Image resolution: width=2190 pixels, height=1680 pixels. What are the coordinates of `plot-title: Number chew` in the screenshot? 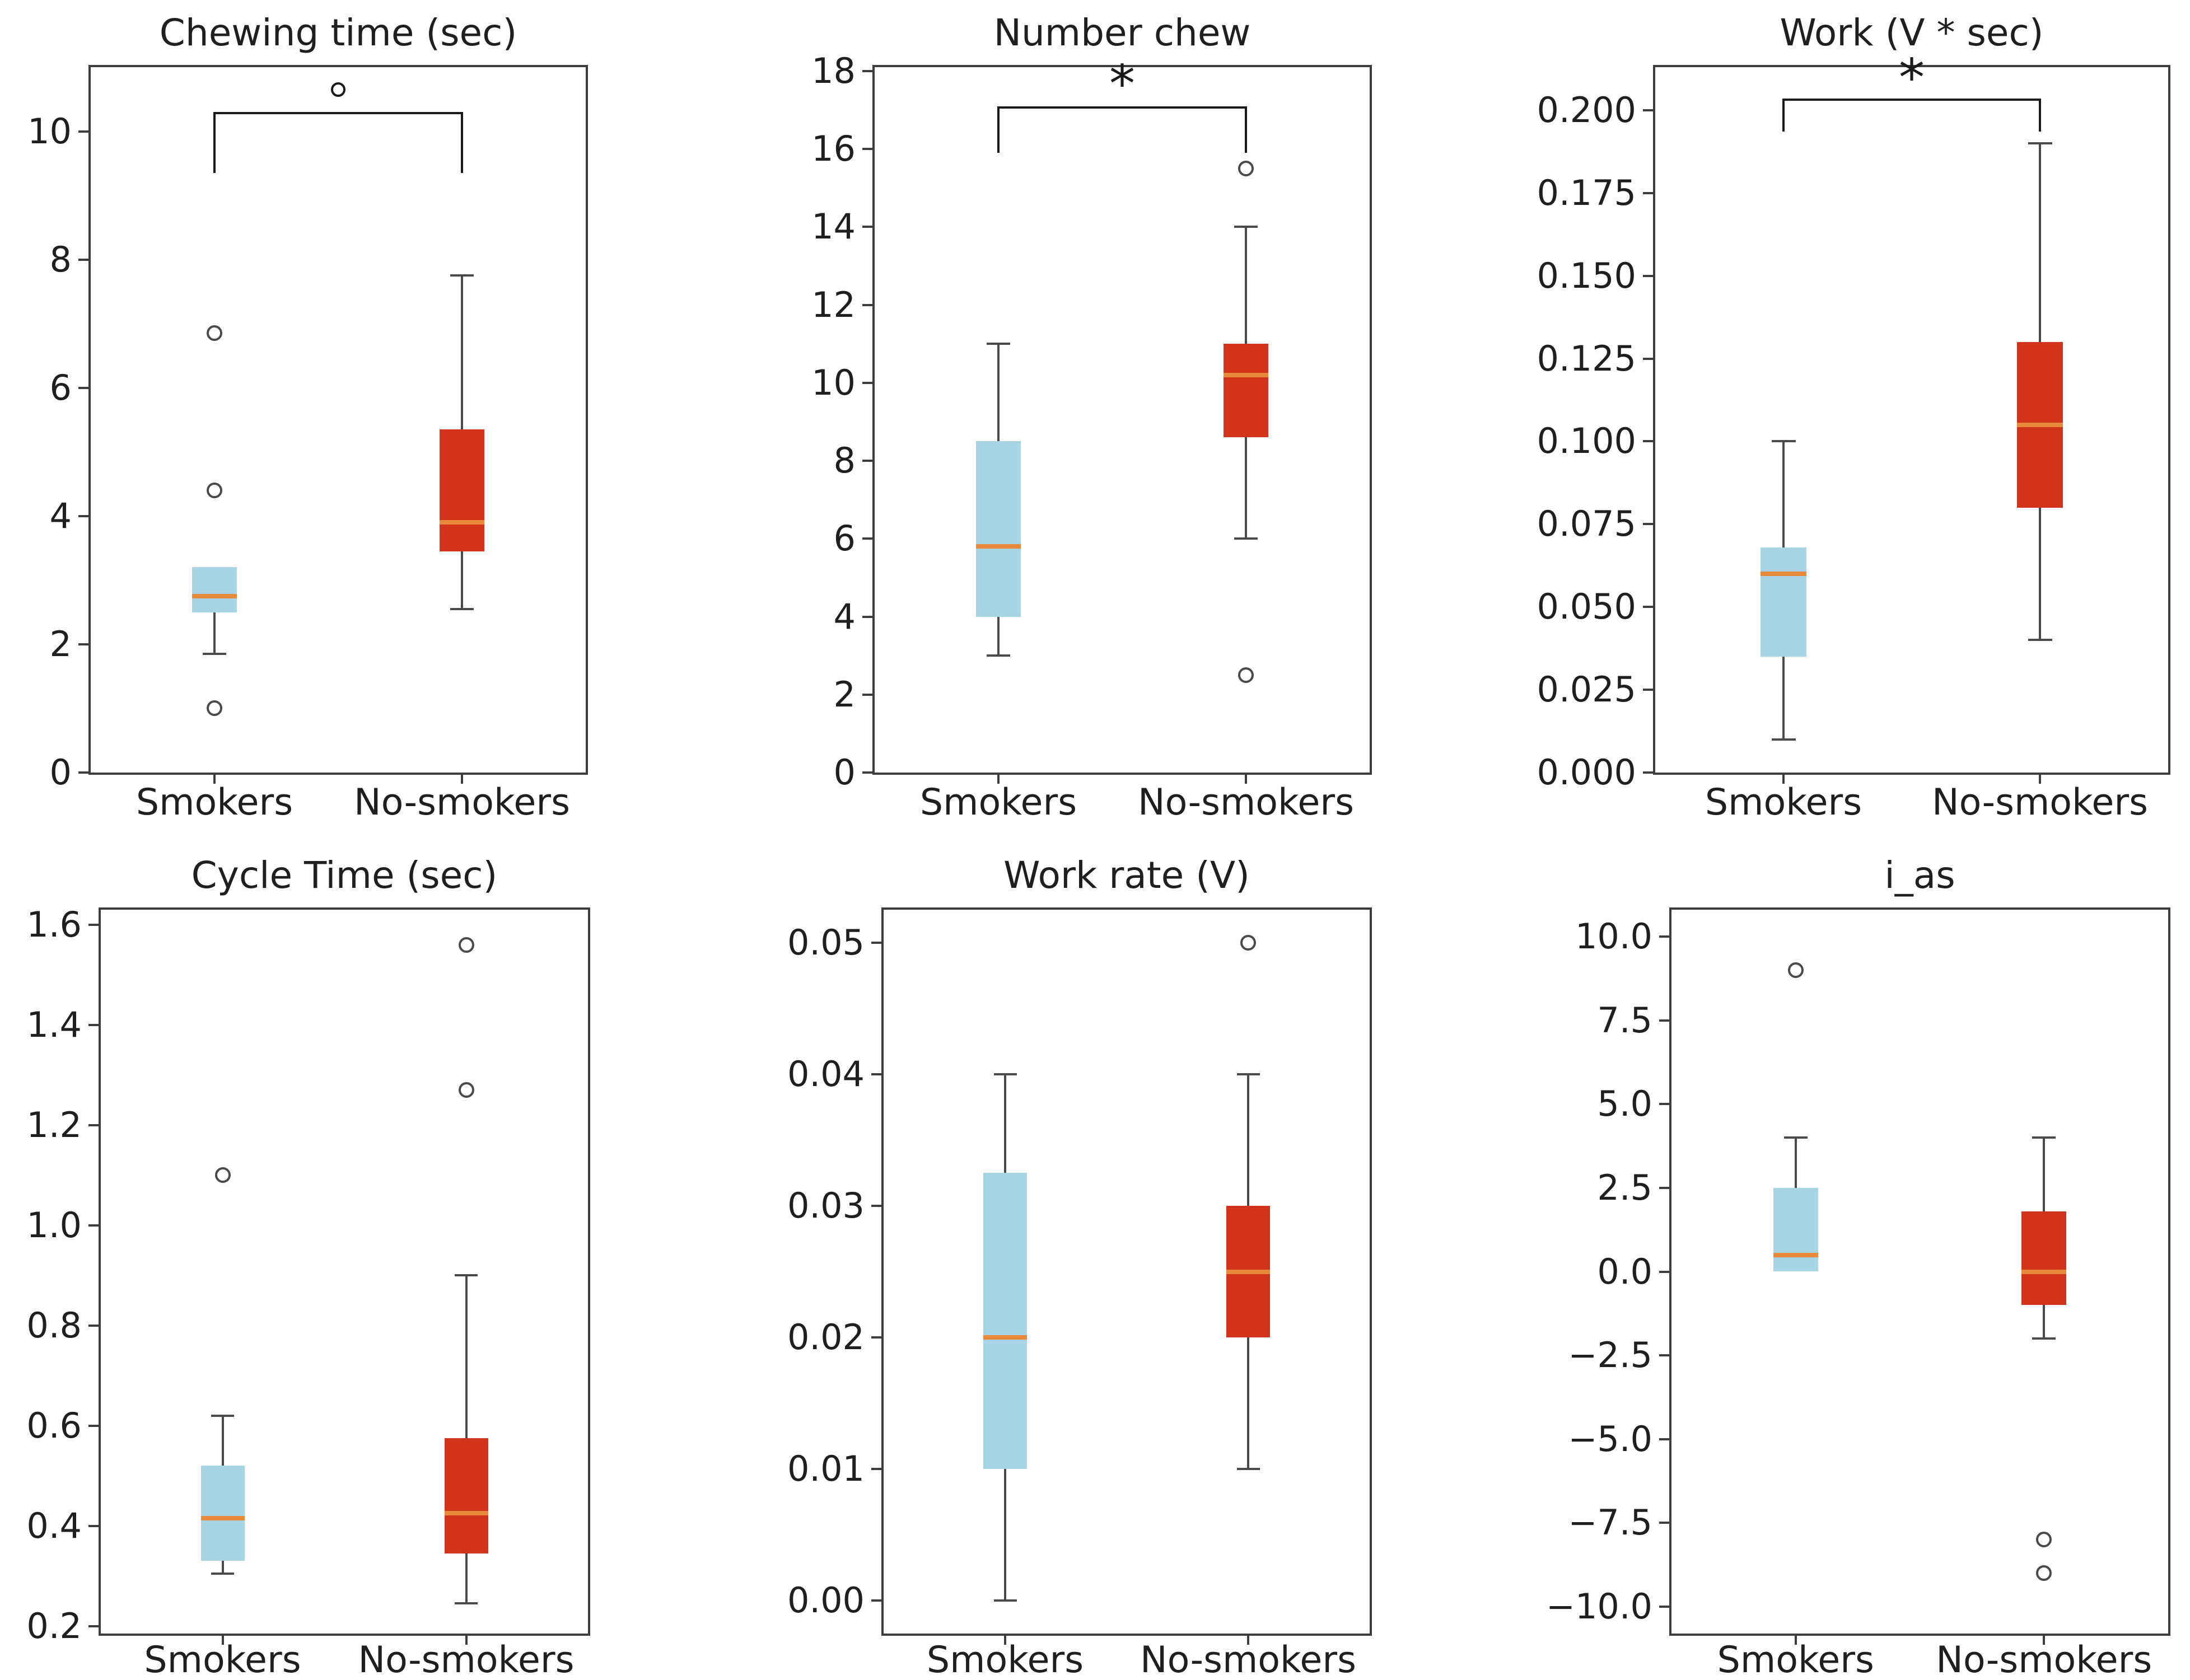 It's located at (1122, 32).